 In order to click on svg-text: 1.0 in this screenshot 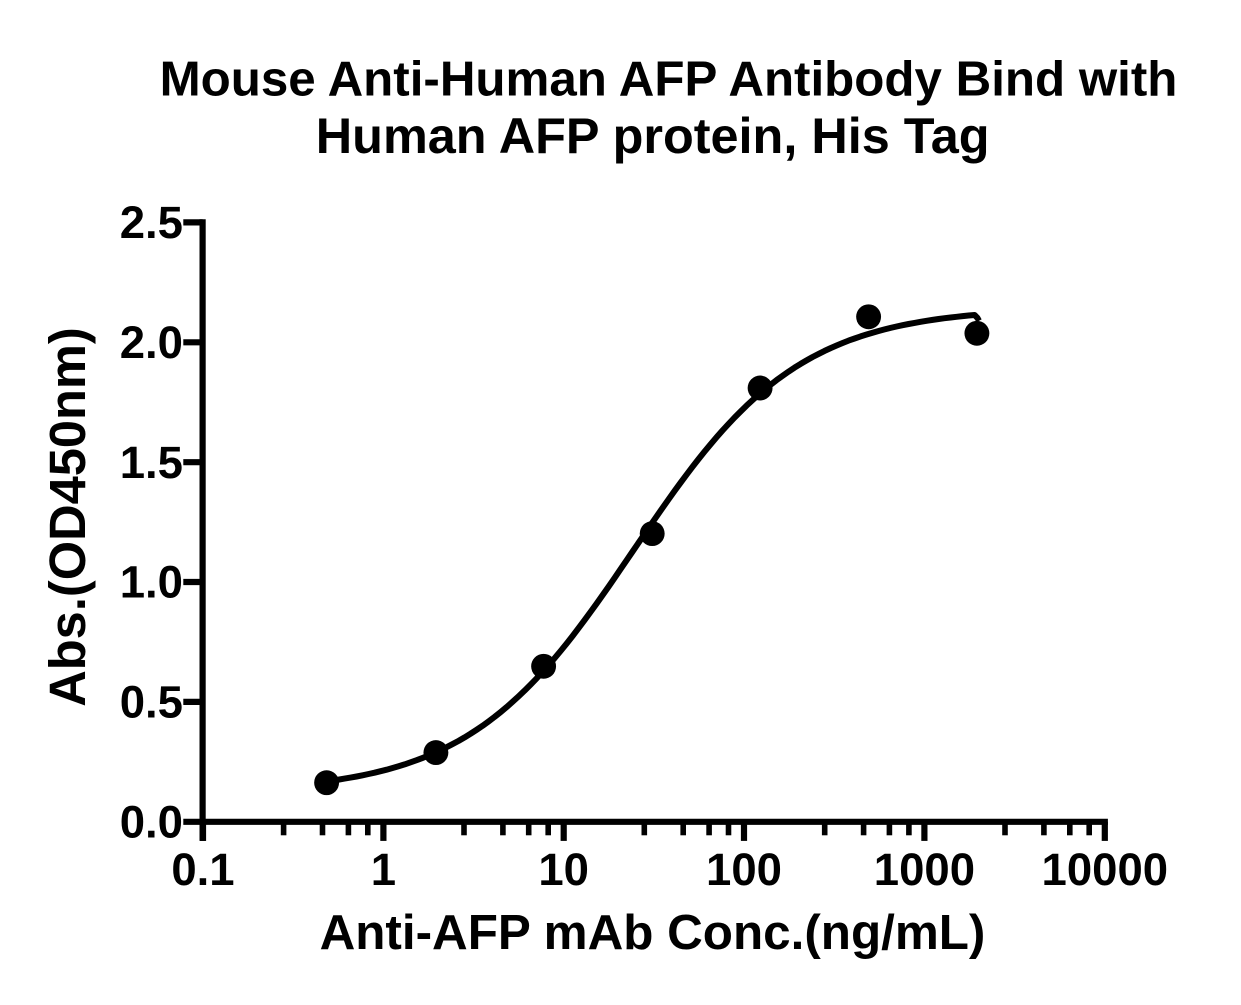, I will do `click(151, 582)`.